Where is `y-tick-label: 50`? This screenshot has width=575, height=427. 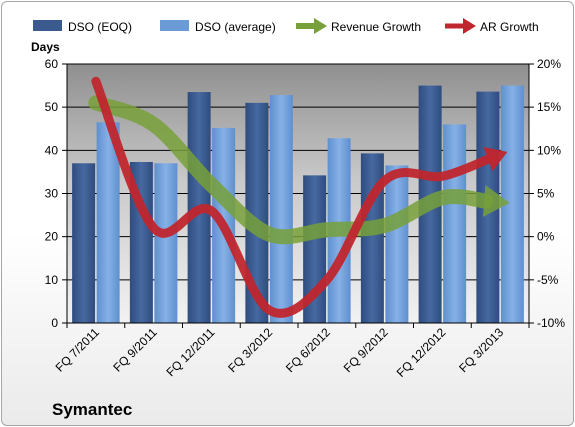 y-tick-label: 50 is located at coordinates (52, 107).